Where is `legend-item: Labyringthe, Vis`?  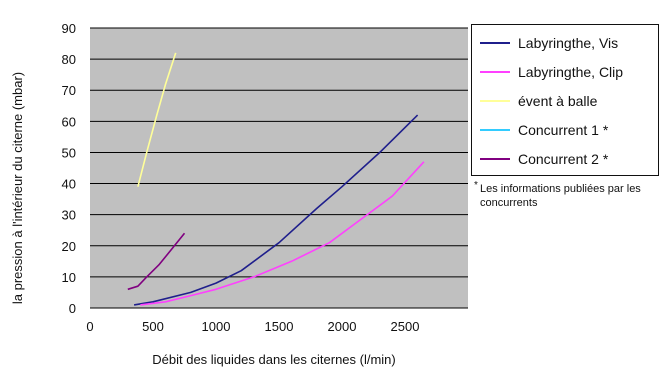 legend-item: Labyringthe, Vis is located at coordinates (549, 43).